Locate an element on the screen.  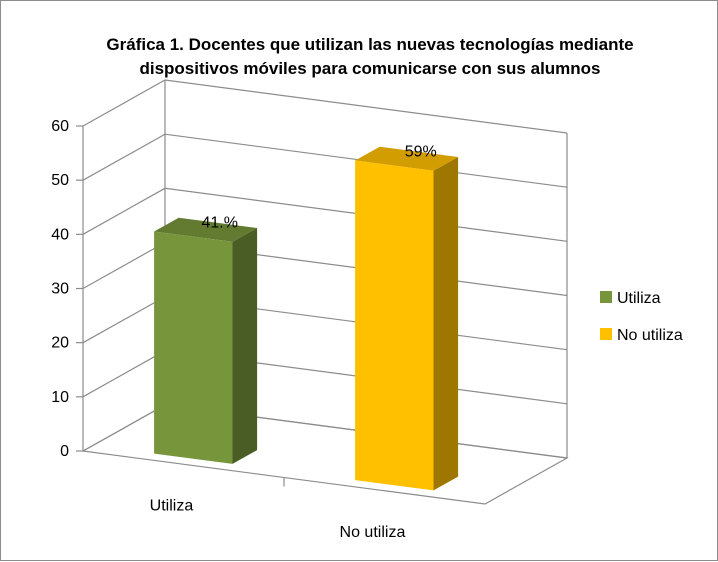
data-labels: 41.% 59% is located at coordinates (318, 188).